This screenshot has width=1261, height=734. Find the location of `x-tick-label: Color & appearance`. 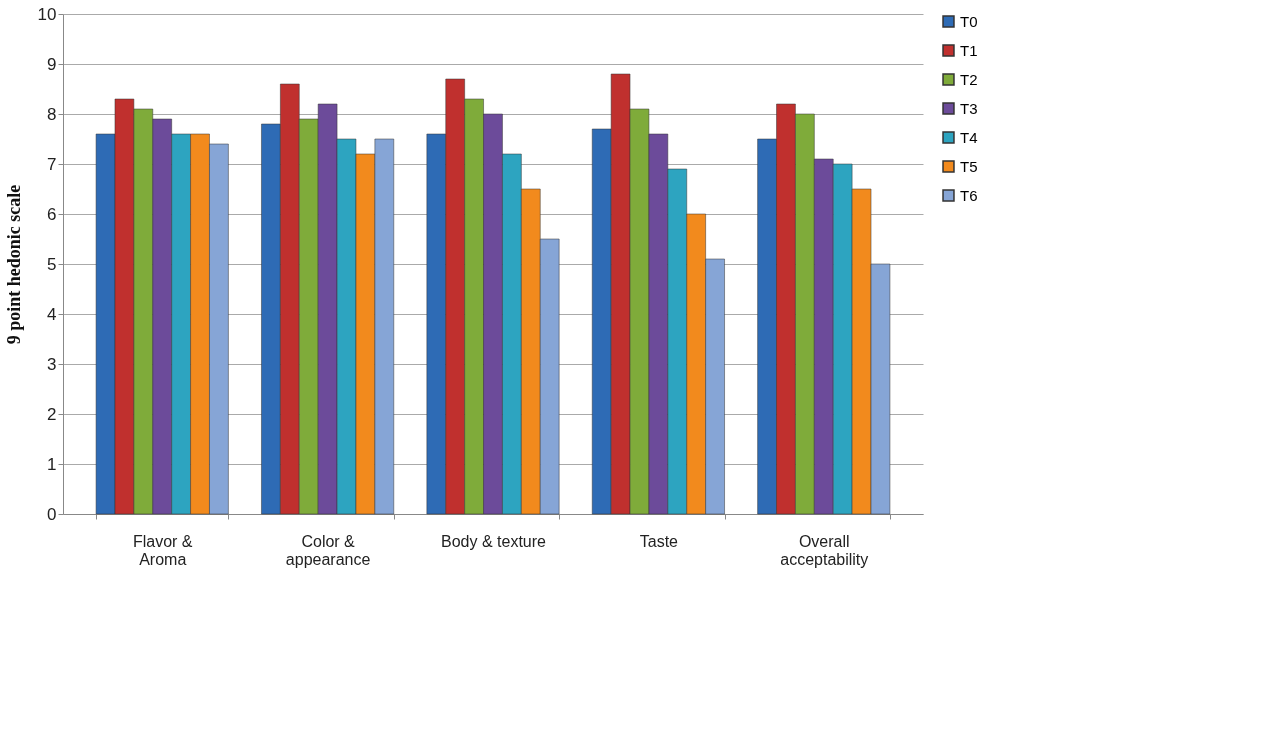

x-tick-label: Color & appearance is located at coordinates (328, 550).